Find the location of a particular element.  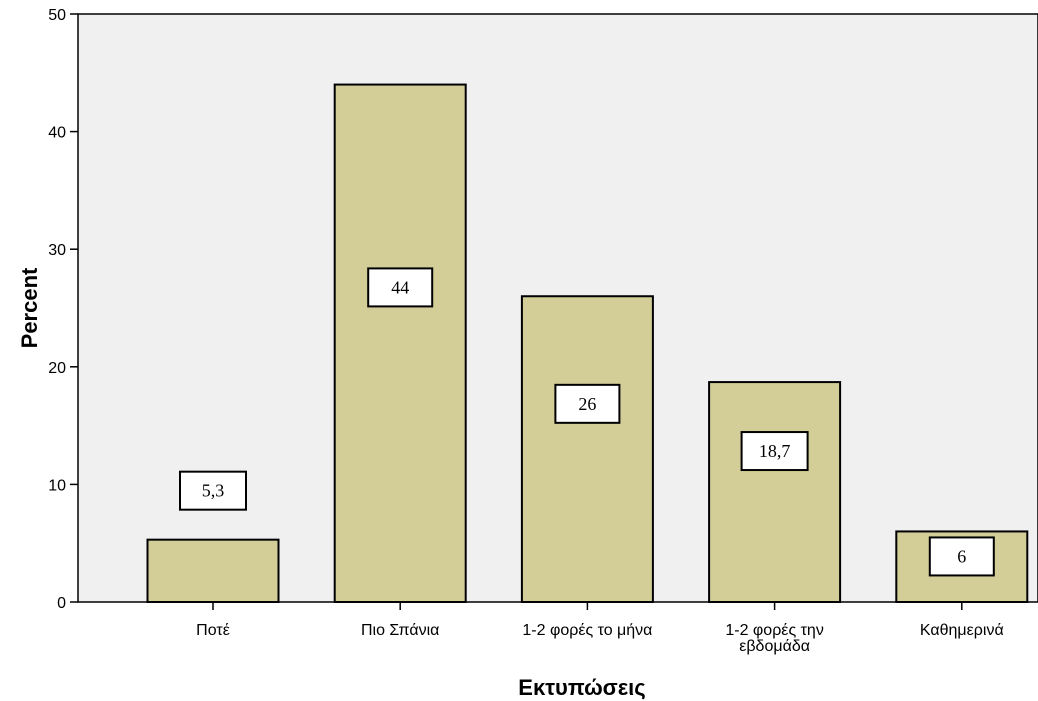

x-tick-label: Πιο Σπάνια is located at coordinates (400, 630).